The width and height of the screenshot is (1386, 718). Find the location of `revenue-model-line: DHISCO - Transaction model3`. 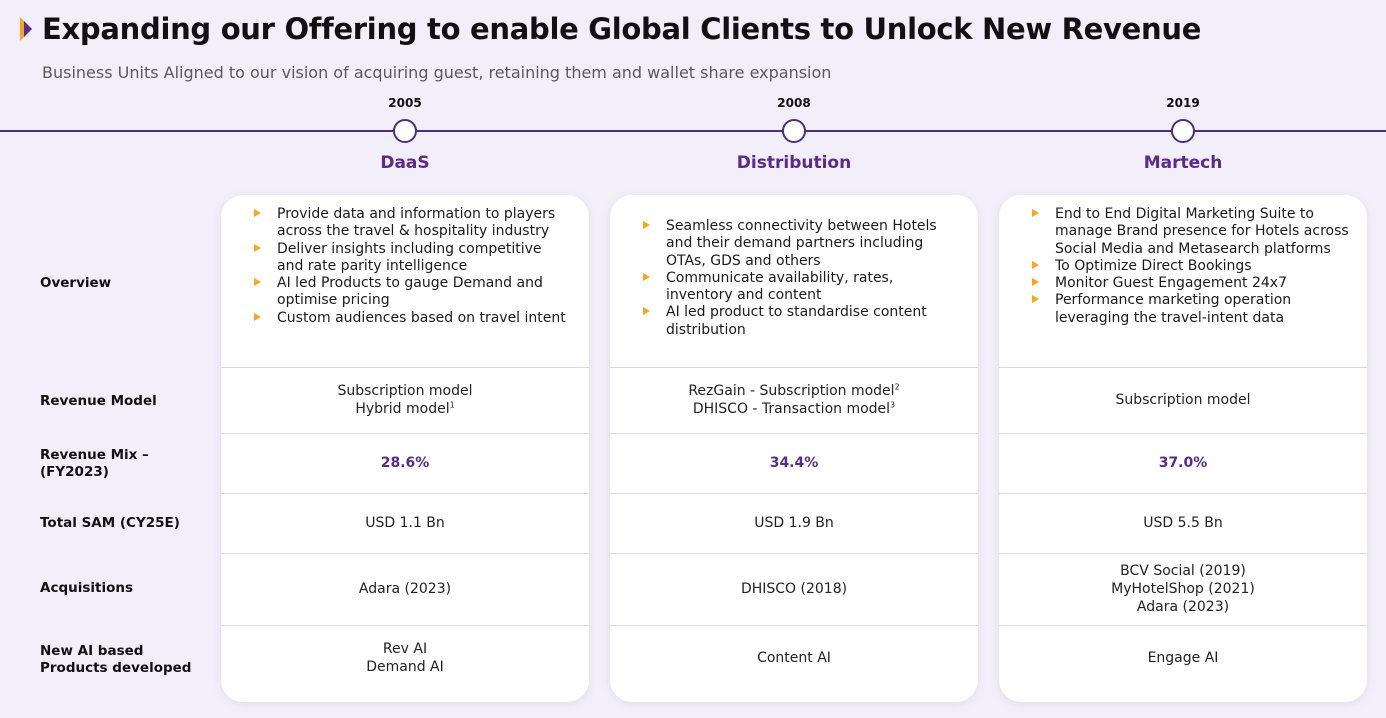

revenue-model-line: DHISCO - Transaction model3 is located at coordinates (794, 408).